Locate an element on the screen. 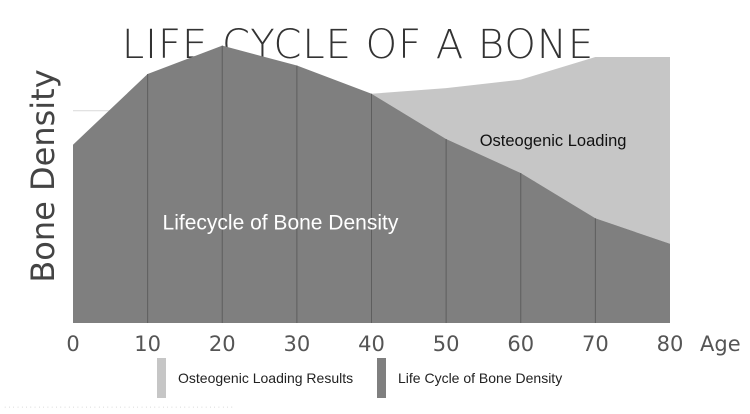 The height and width of the screenshot is (414, 750). x-tick-label: 80 is located at coordinates (670, 344).